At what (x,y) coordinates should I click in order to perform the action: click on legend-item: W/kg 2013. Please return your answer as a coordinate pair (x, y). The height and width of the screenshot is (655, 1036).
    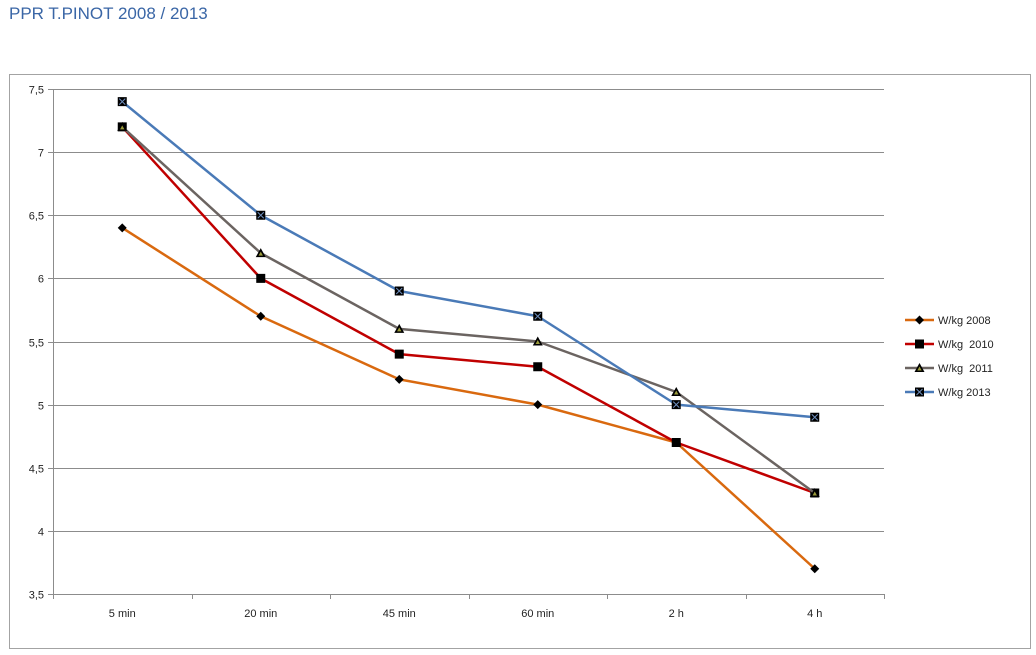
    Looking at the image, I should click on (948, 393).